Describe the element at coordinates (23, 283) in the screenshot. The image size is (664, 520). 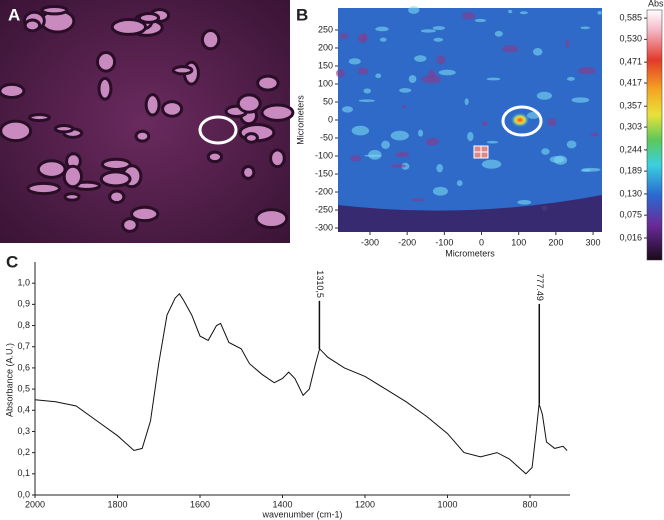
I see `y-tick-label: 1,0` at that location.